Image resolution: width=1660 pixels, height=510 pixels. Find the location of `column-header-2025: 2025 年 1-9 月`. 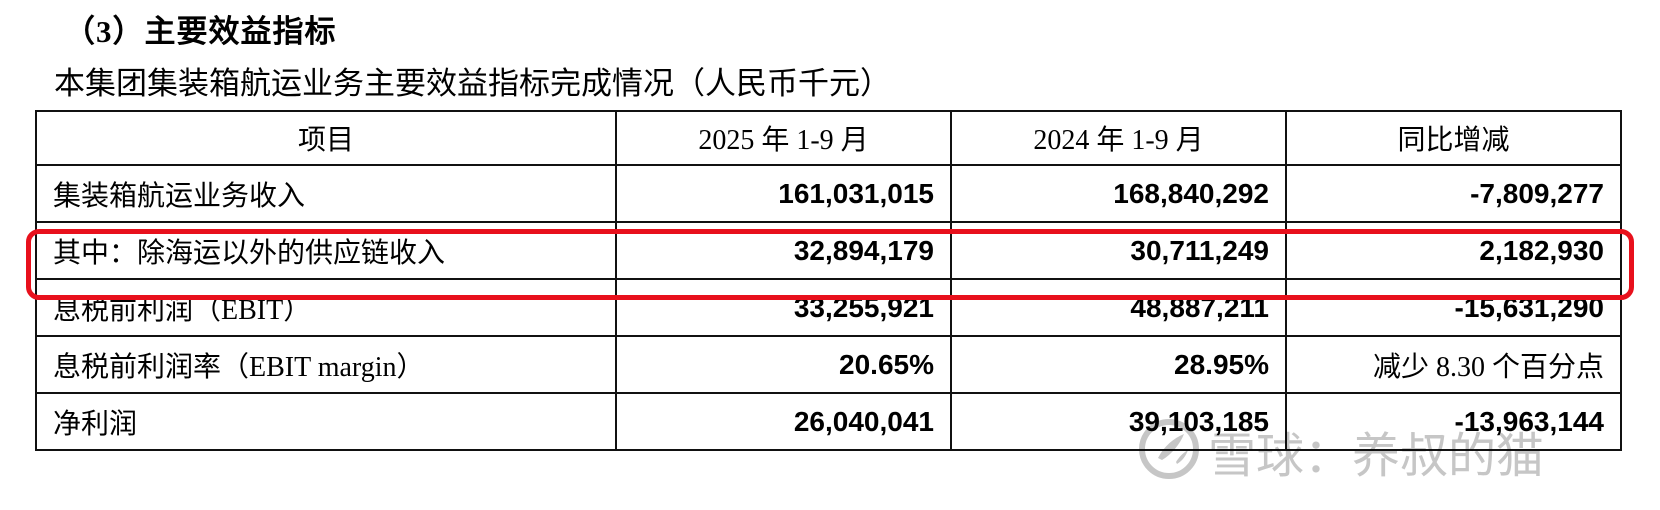

column-header-2025: 2025 年 1-9 月 is located at coordinates (783, 138).